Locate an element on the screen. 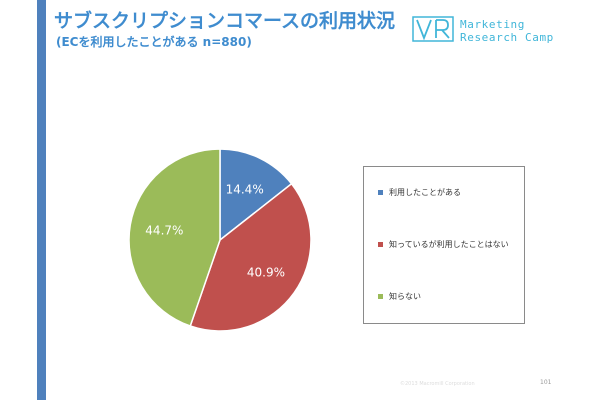  page-title: サブスクリプションコマースの利用状況 is located at coordinates (225, 21).